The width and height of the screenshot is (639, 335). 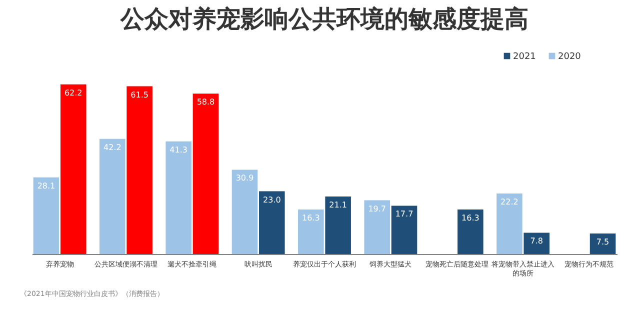 I want to click on data-label: 19.7, so click(x=377, y=209).